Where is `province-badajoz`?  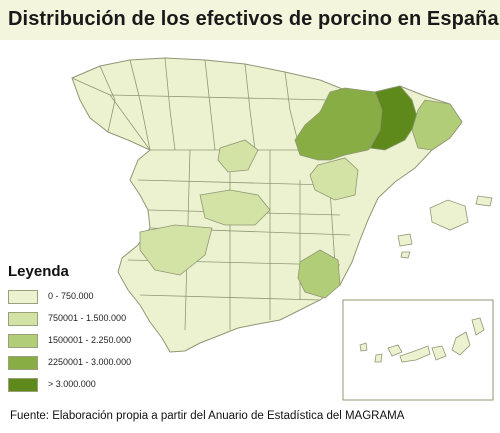 province-badajoz is located at coordinates (176, 250).